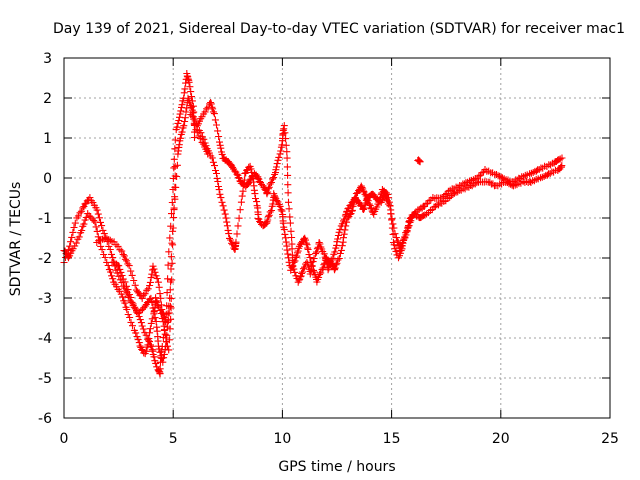 This screenshot has width=640, height=480. I want to click on x-tick-label: 5, so click(173, 439).